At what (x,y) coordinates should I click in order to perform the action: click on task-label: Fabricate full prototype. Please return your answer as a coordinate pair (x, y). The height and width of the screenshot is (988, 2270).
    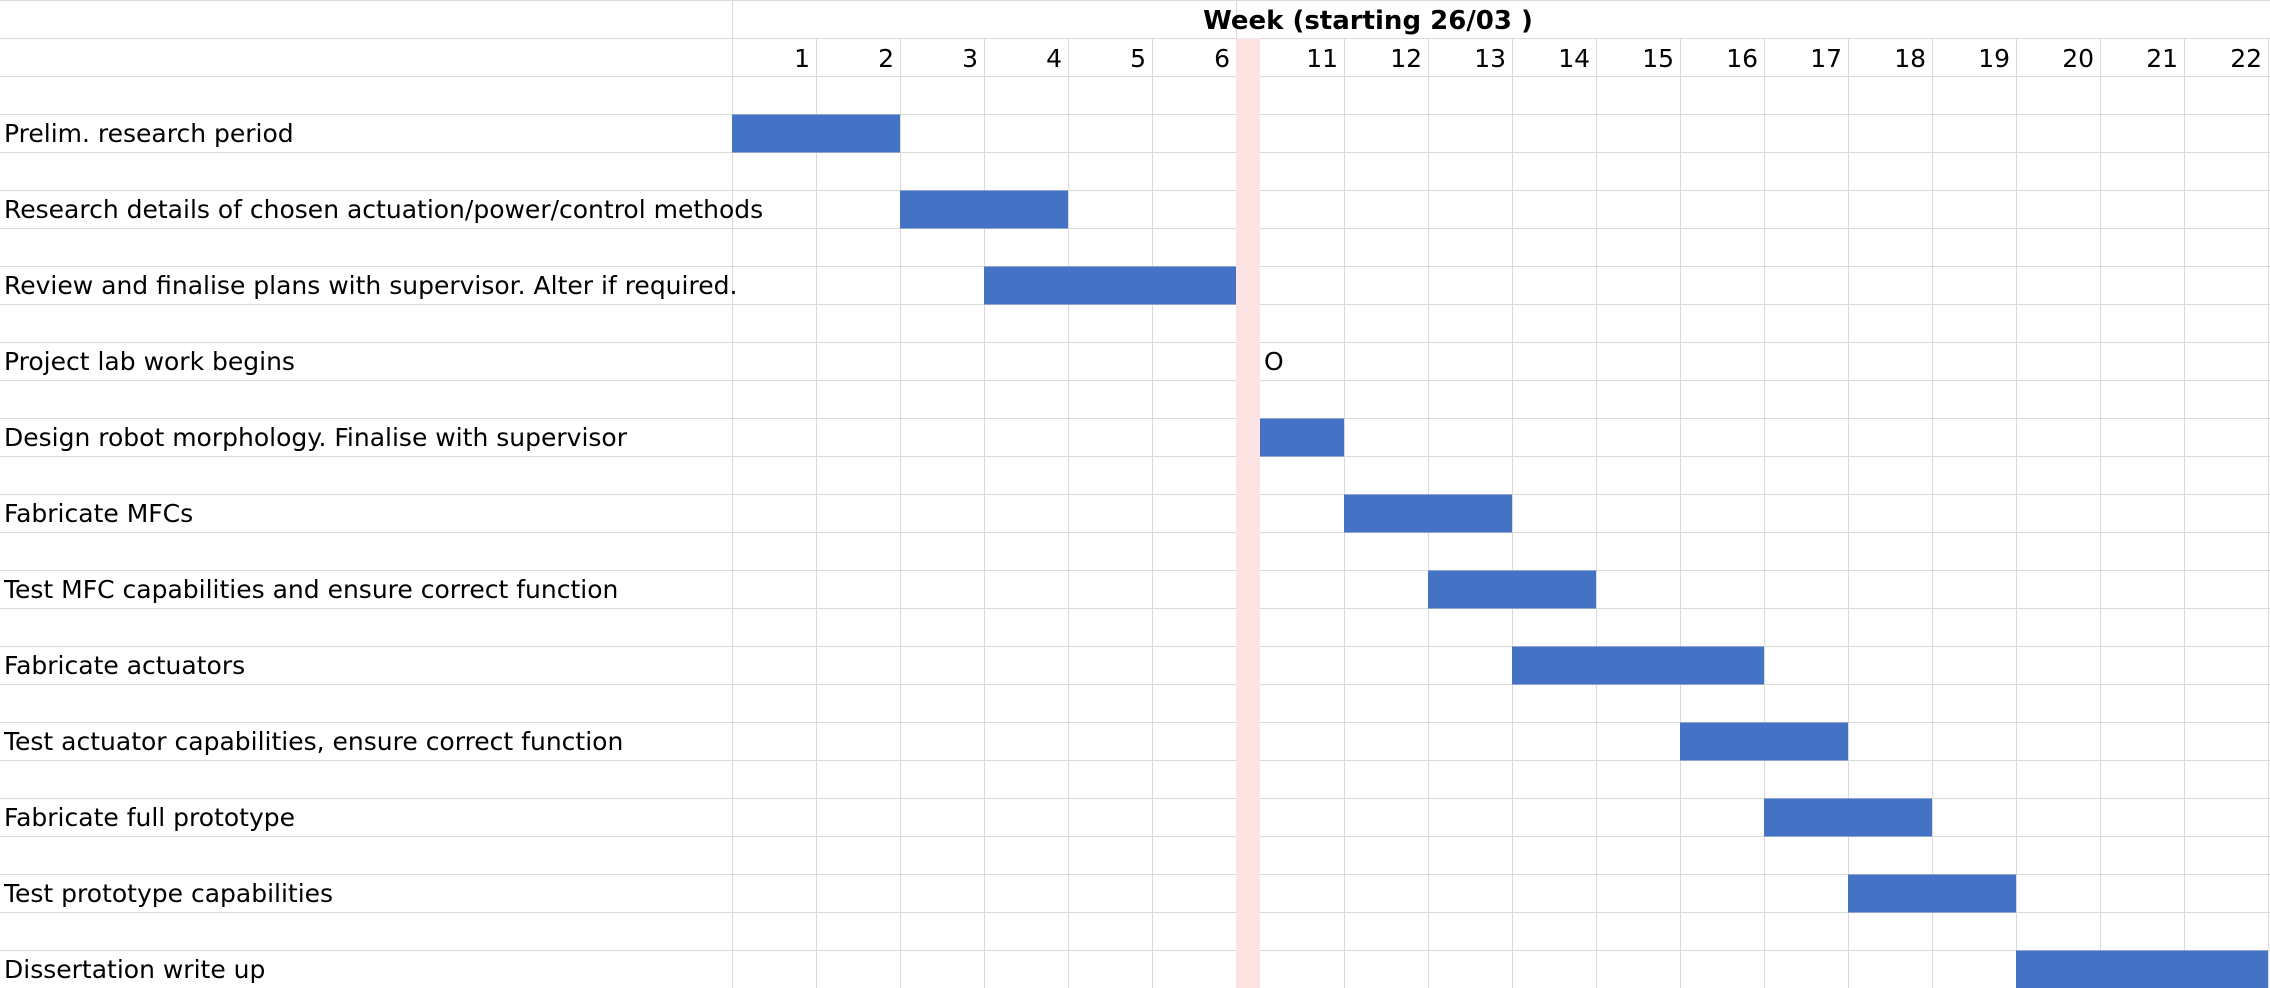
    Looking at the image, I should click on (149, 817).